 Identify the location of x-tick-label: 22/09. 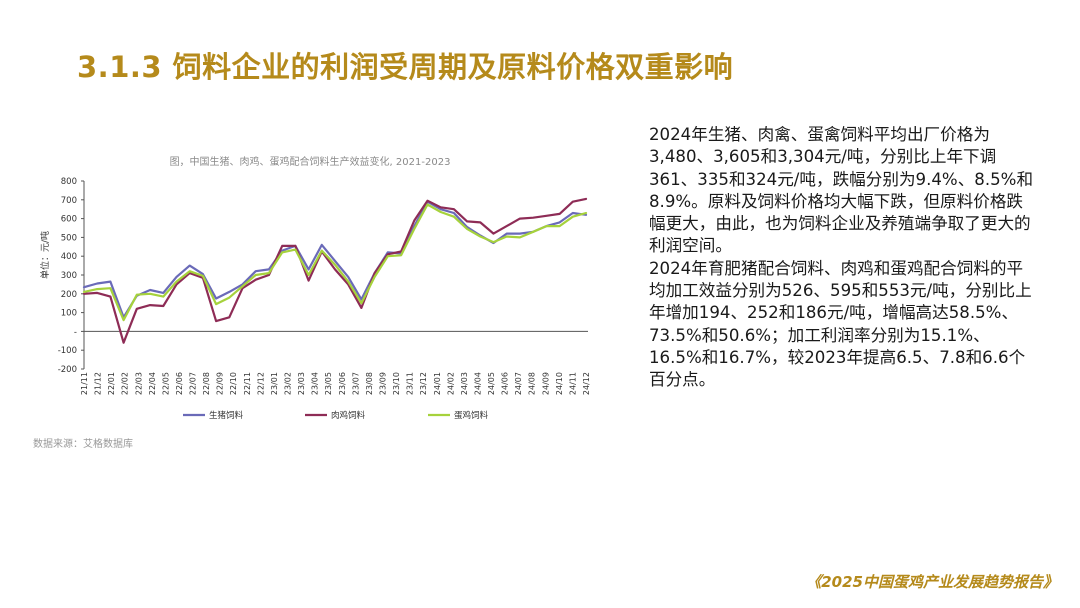
(220, 383).